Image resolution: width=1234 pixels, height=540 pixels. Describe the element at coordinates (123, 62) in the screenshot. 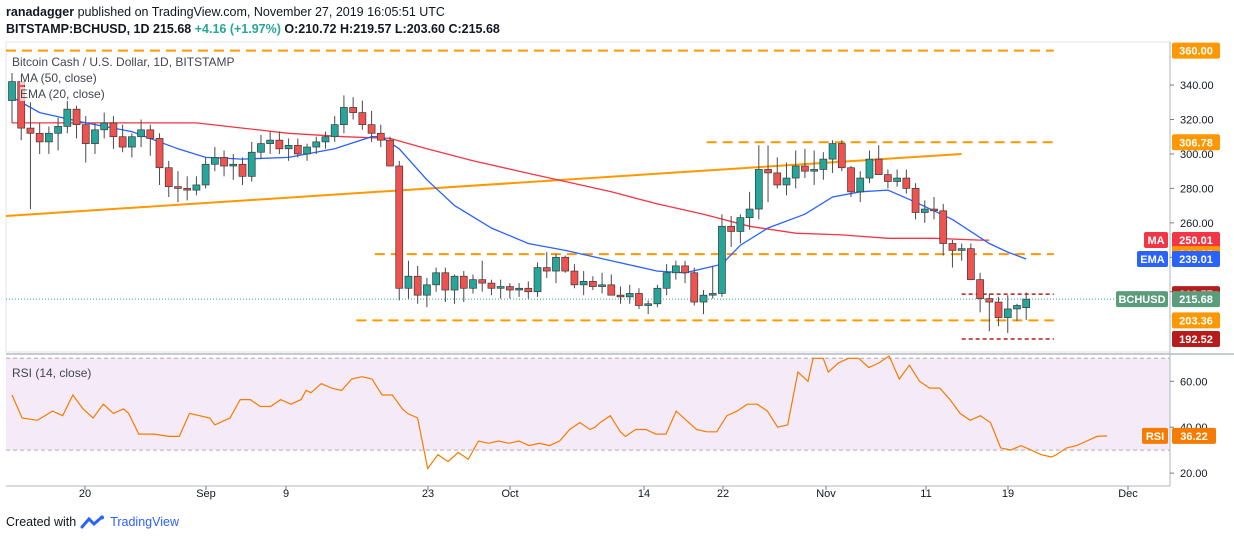

I see `legend-title: Bitcoin Cash / U.S. Dollar, 1D, BITSTAMP` at that location.